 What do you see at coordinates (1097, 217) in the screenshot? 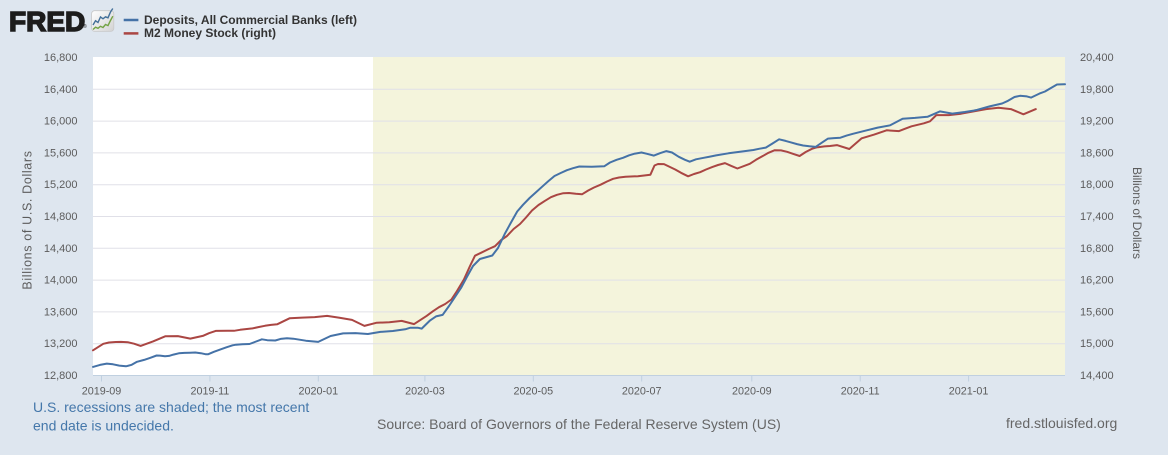
I see `svg-text: 17,400` at bounding box center [1097, 217].